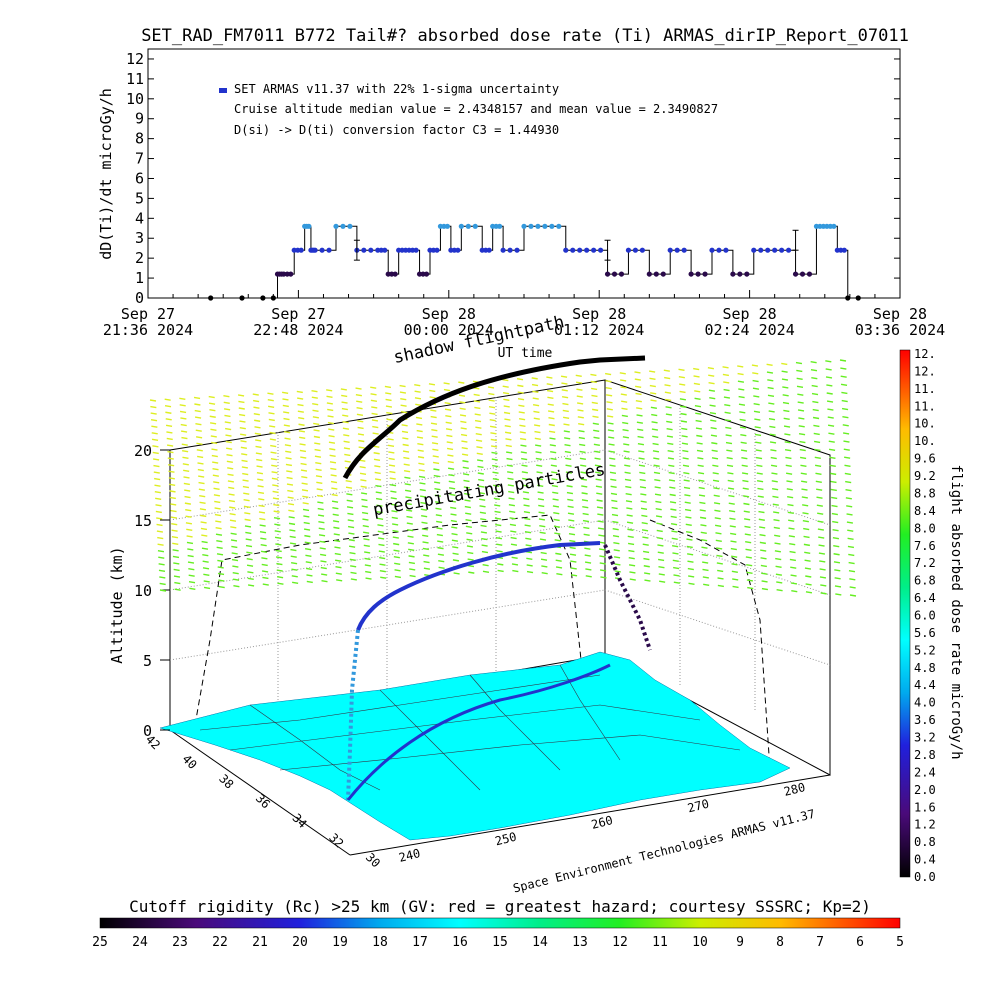 Image resolution: width=1000 pixels, height=1004 pixels. What do you see at coordinates (905, 613) in the screenshot?
I see `right-colorbar` at bounding box center [905, 613].